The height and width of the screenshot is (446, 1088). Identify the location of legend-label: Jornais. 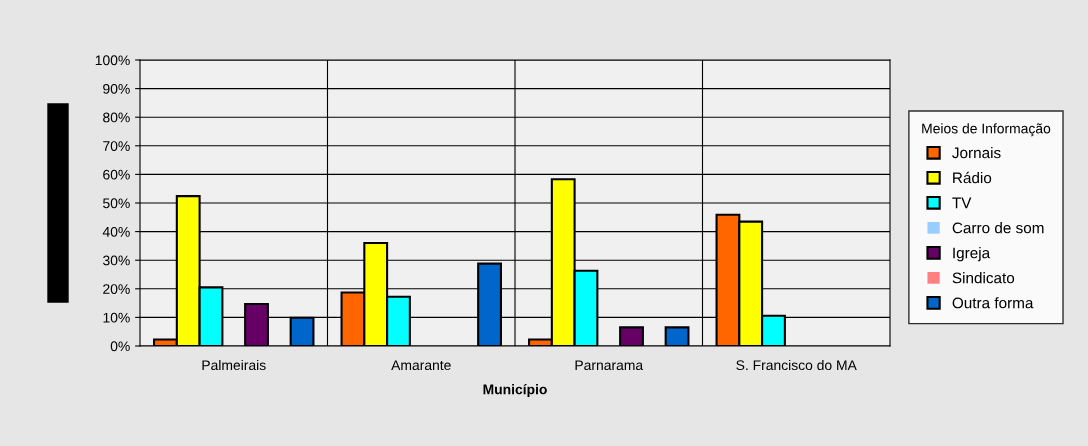
(976, 153).